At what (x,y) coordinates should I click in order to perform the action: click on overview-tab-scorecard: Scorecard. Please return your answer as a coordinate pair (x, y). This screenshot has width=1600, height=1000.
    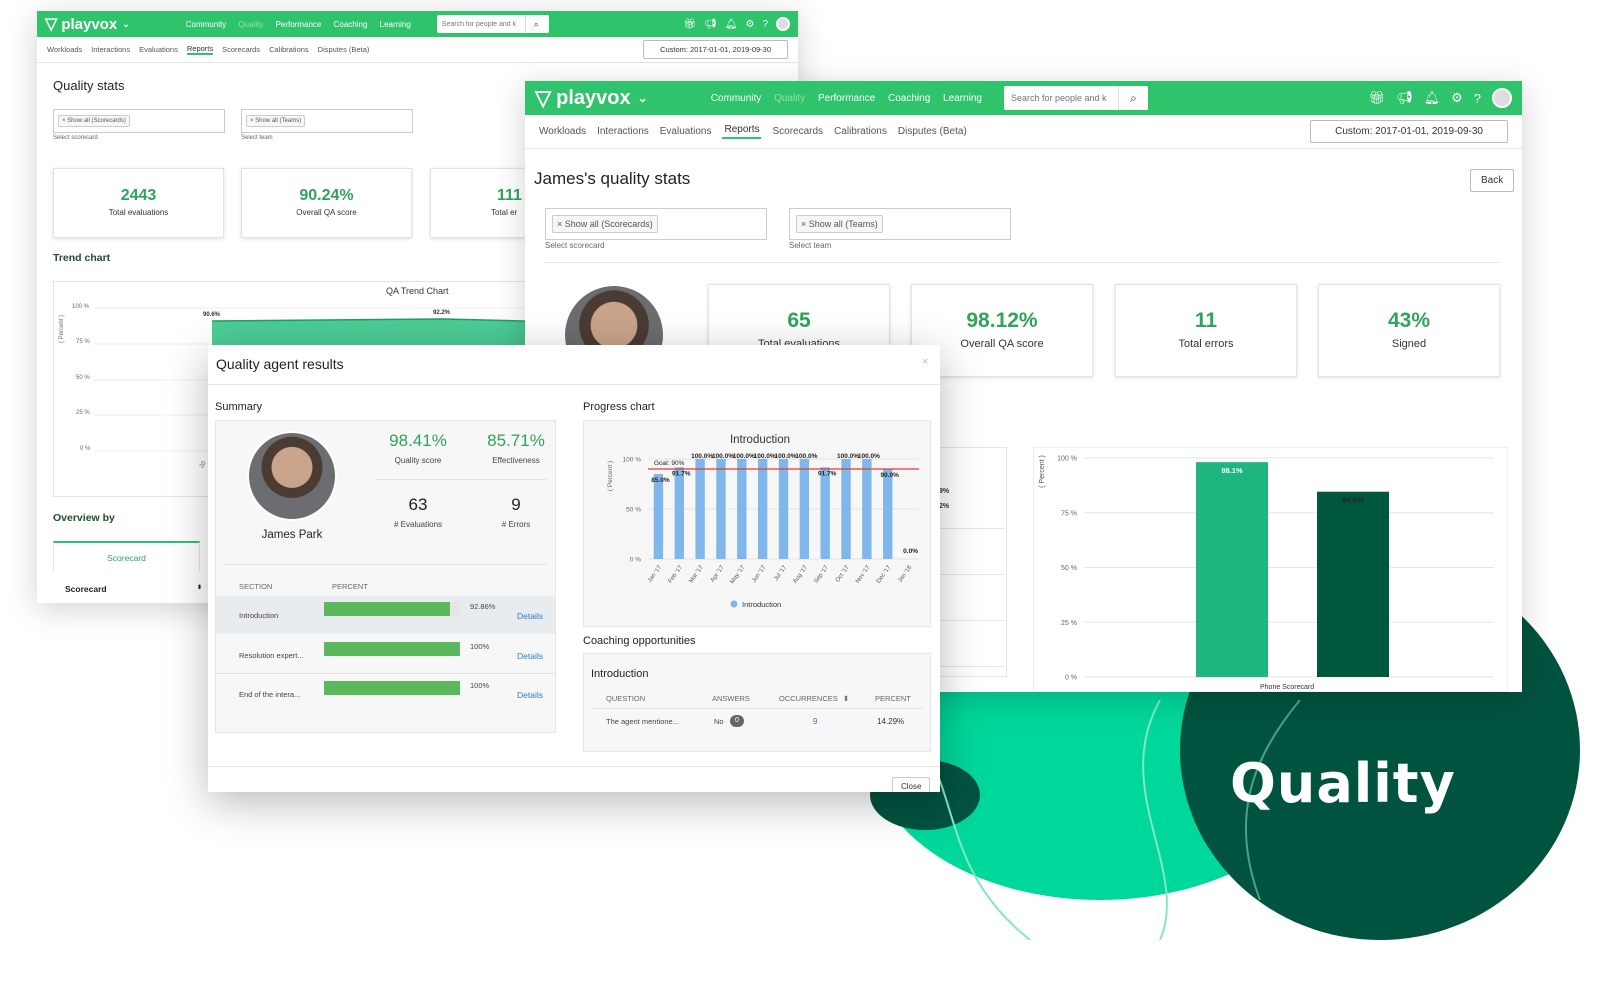
    Looking at the image, I should click on (126, 556).